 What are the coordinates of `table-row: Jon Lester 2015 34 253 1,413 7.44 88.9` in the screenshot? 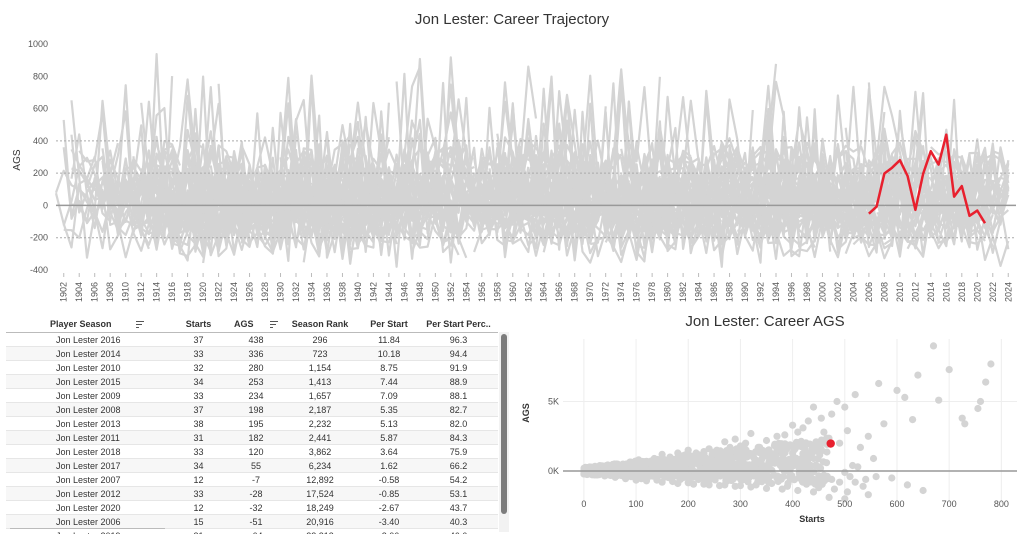 It's located at (252, 381).